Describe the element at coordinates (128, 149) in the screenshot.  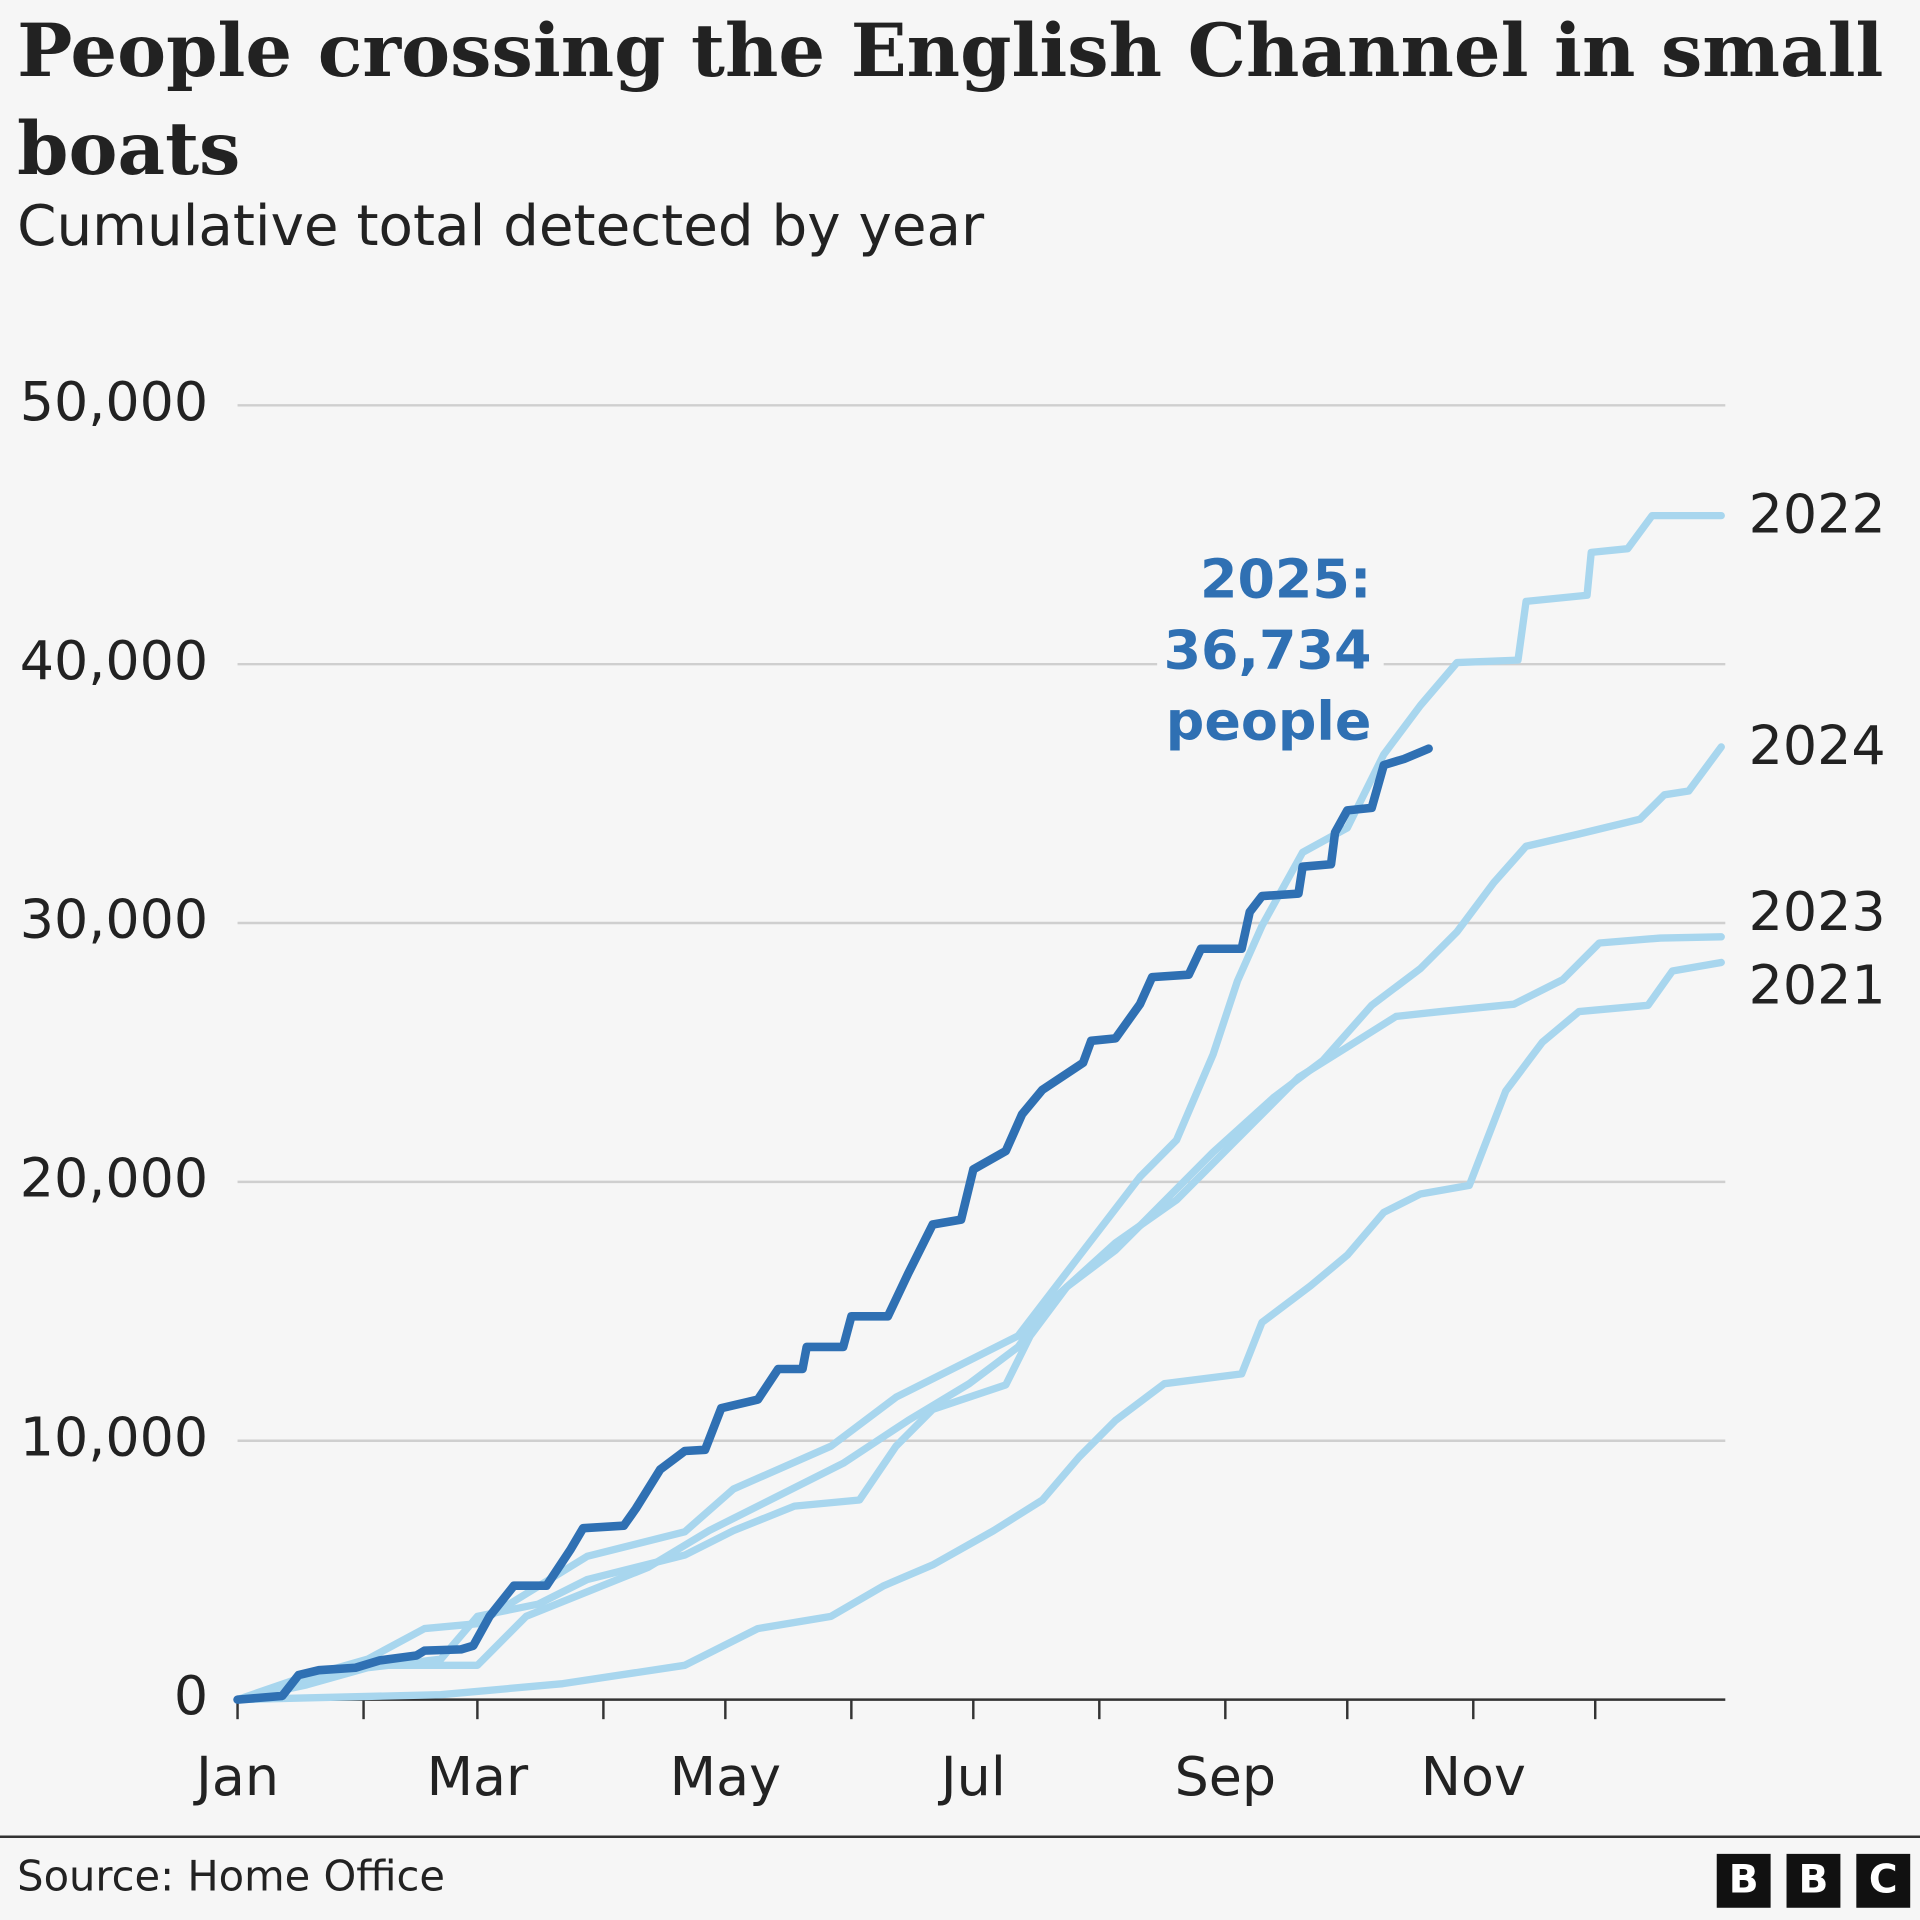
I see `chart-title: boats` at that location.